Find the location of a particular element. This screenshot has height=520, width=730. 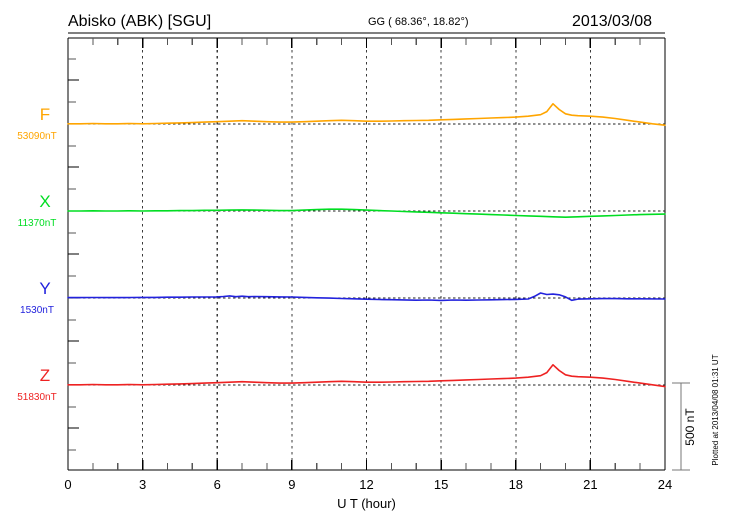

component-legend-f: F 53090nT is located at coordinates (36, 123).